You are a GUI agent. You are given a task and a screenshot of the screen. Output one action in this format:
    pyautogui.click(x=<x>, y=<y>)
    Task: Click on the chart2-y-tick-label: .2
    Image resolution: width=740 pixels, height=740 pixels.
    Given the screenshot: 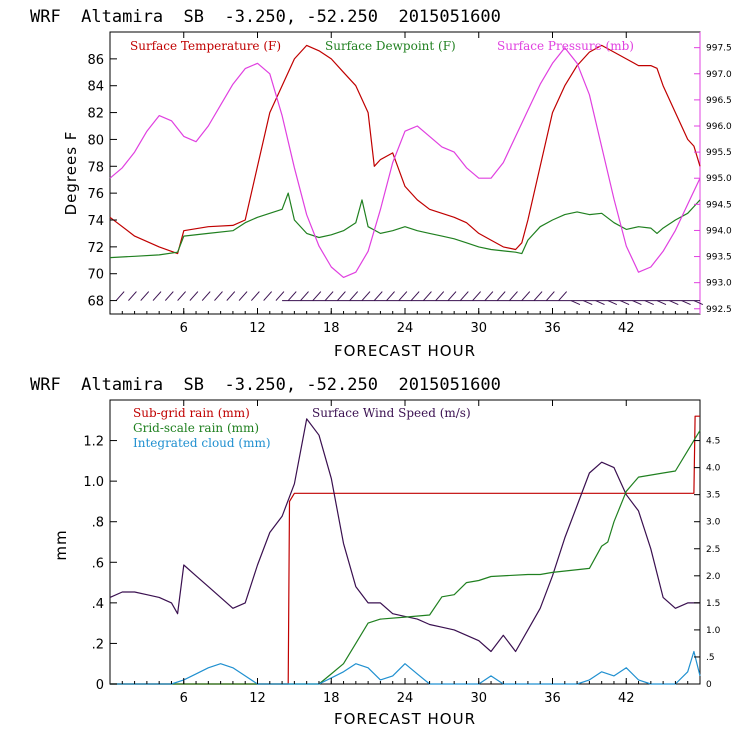 What is the action you would take?
    pyautogui.click(x=98, y=644)
    